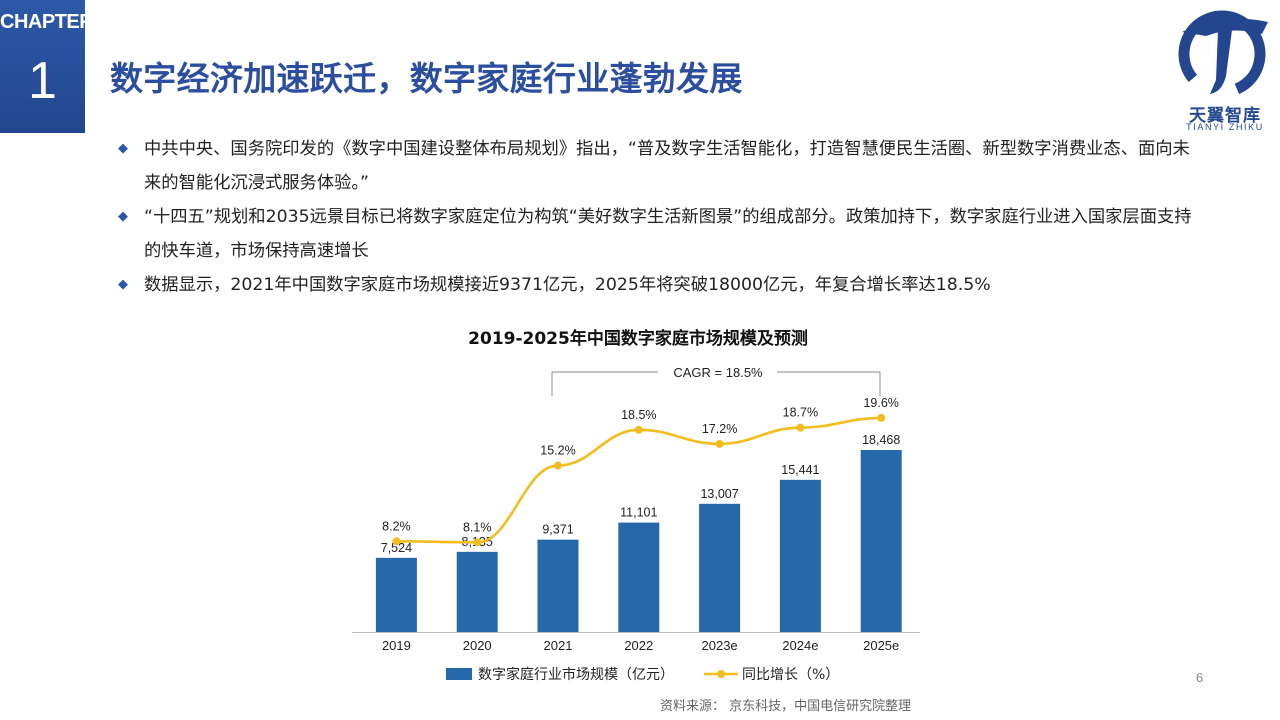 Image resolution: width=1280 pixels, height=720 pixels. I want to click on growth-value-label: 15.2%, so click(557, 451).